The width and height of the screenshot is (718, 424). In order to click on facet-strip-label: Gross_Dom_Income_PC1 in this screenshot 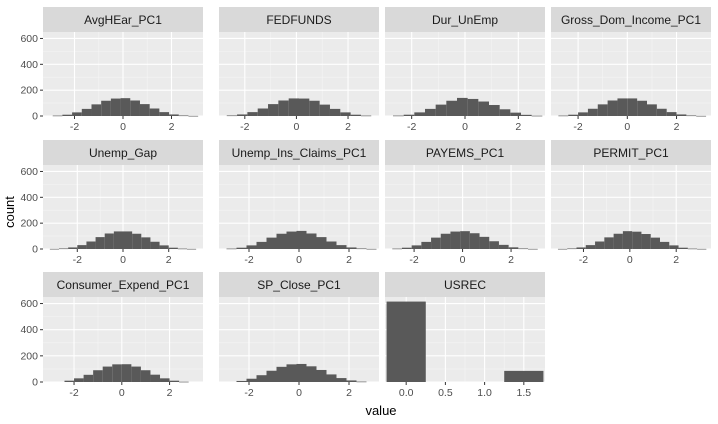, I will do `click(631, 20)`.